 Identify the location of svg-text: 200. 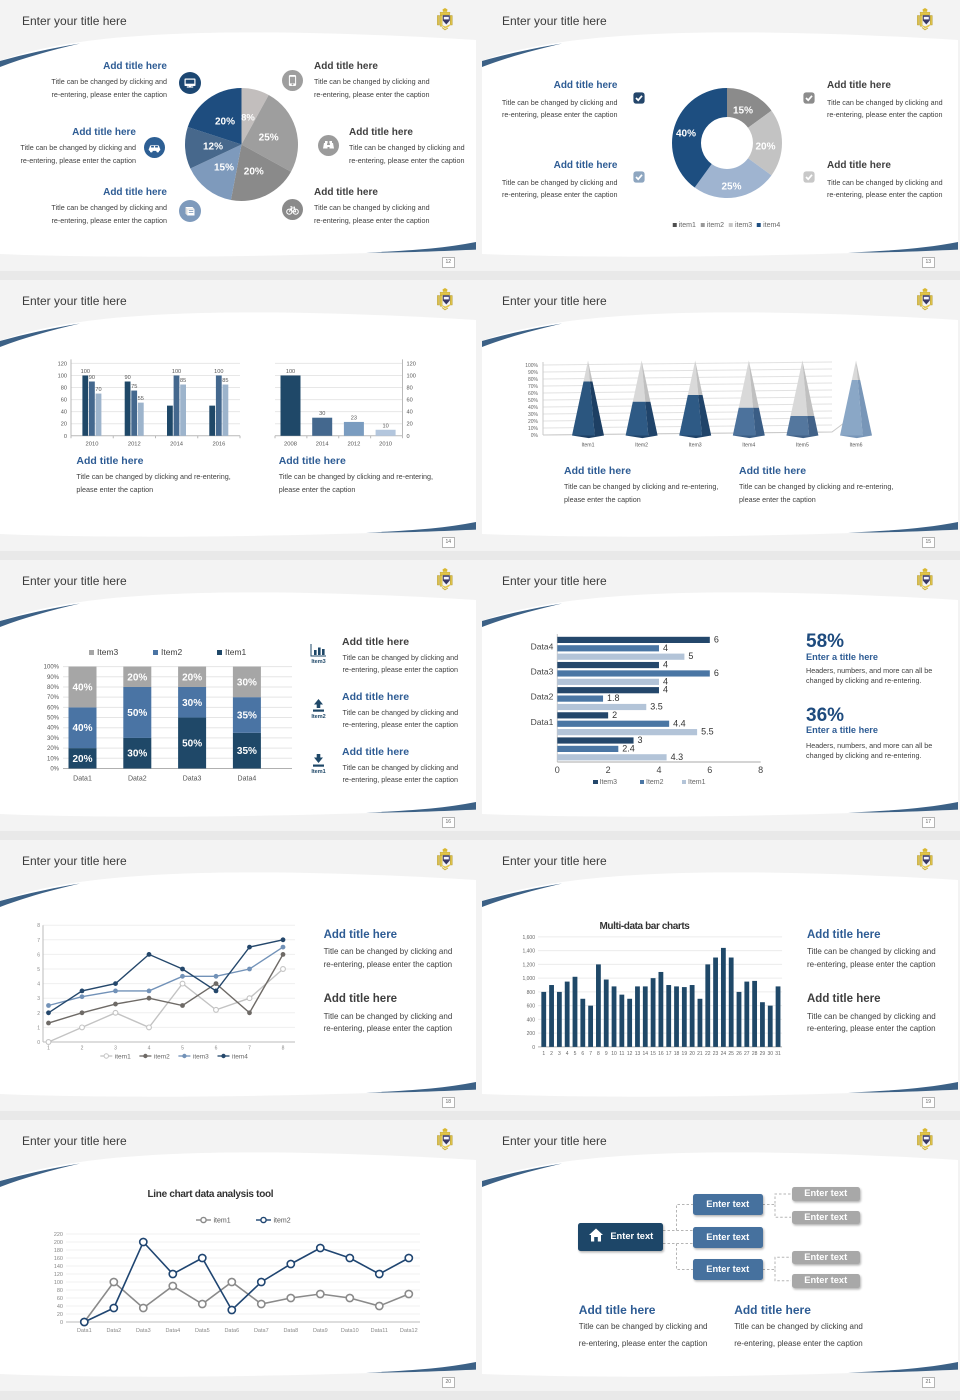
(531, 1034).